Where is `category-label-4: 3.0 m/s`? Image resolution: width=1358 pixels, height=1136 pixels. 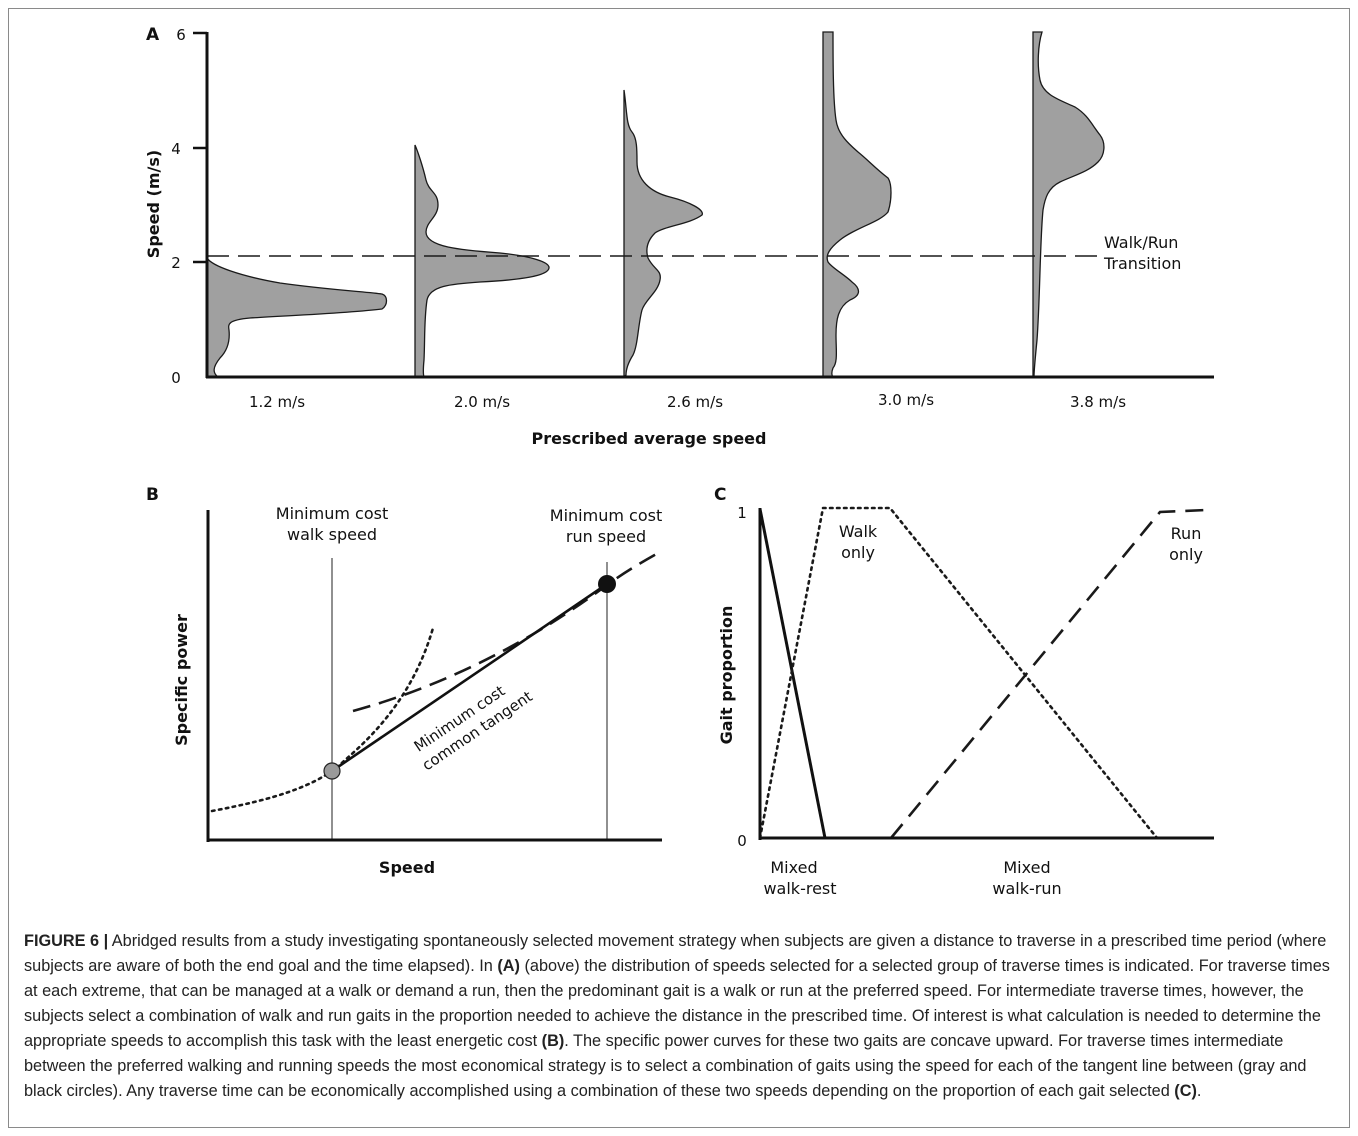
category-label-4: 3.0 m/s is located at coordinates (906, 400).